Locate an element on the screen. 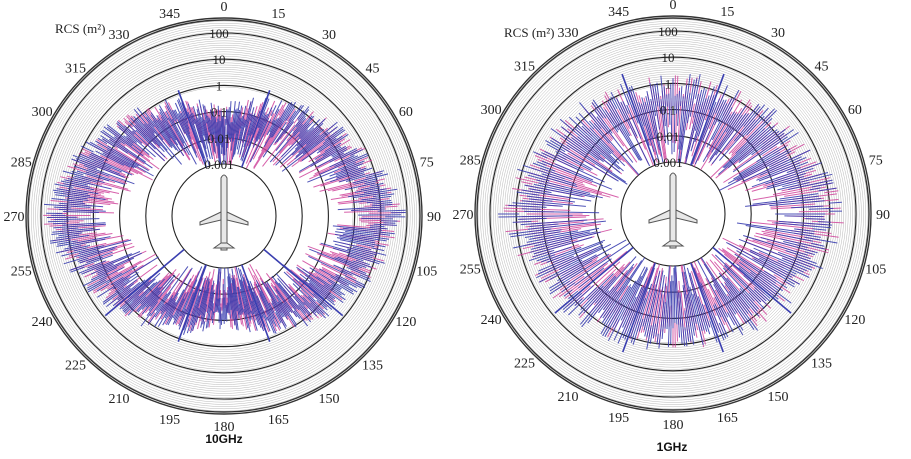  decade-circle is located at coordinates (673, 214).